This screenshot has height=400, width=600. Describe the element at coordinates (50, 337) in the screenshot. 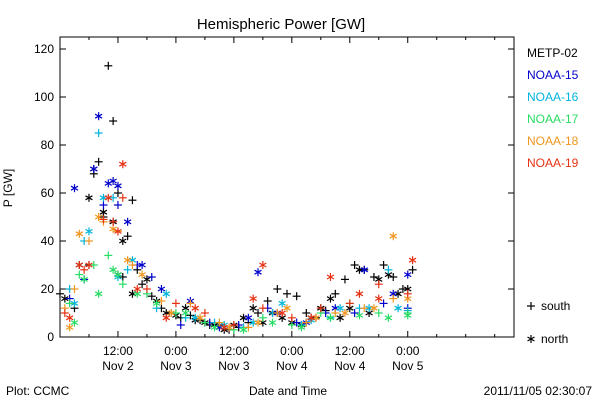

I see `y-tick-label: 0` at that location.